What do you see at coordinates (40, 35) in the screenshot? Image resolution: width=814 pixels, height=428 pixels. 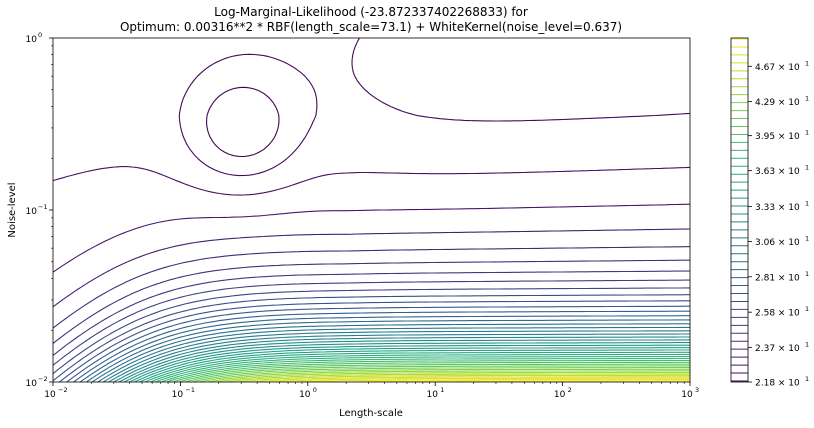 I see `y-tick-exponent: 0` at bounding box center [40, 35].